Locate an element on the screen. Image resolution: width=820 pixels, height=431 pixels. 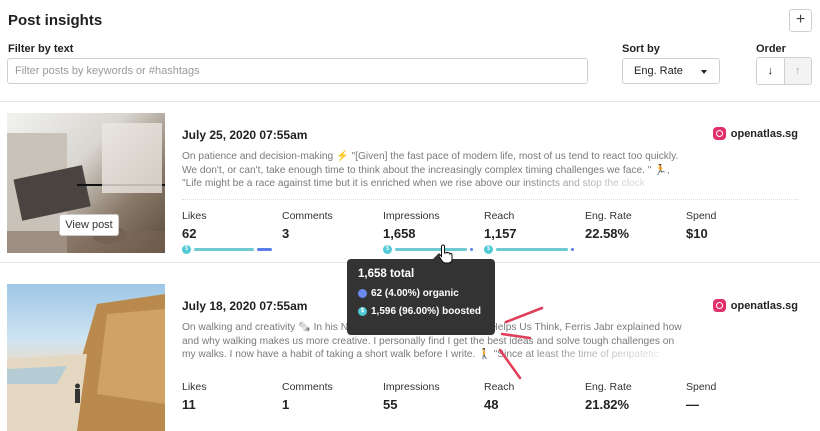
metric-reach: Reach 1,157 is located at coordinates (500, 225).